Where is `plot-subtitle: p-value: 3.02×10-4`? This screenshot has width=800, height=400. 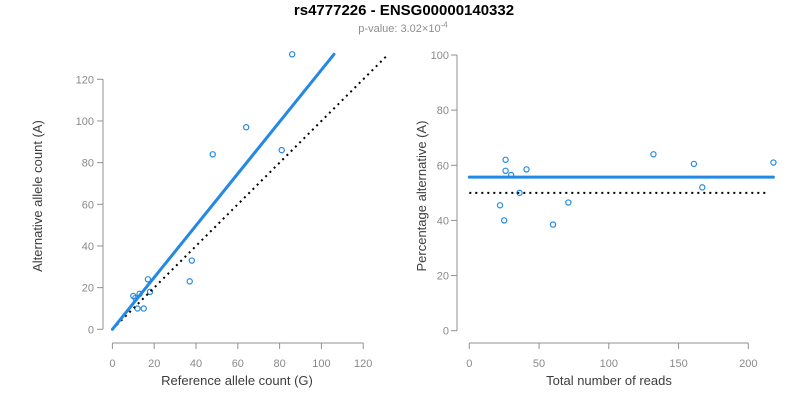 plot-subtitle: p-value: 3.02×10-4 is located at coordinates (403, 28).